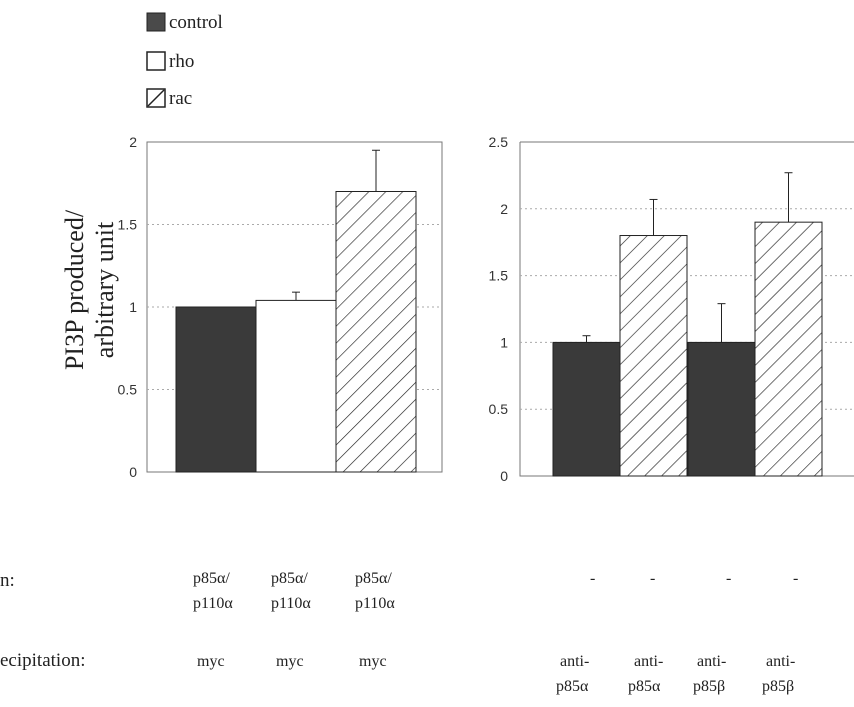 The image size is (854, 707). Describe the element at coordinates (196, 22) in the screenshot. I see `legend-label-control: control` at that location.